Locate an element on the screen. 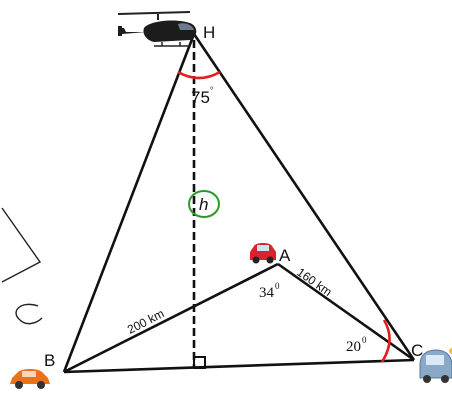  point-A-label: A is located at coordinates (285, 255).